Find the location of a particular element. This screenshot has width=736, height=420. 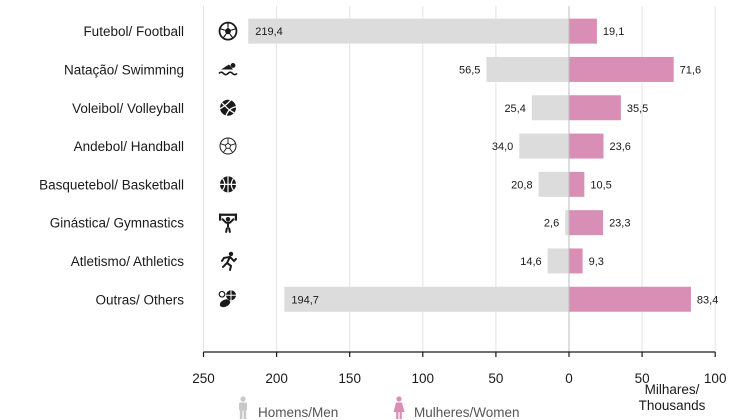

axis-unit-label: Milhares/ Thousands is located at coordinates (672, 398).